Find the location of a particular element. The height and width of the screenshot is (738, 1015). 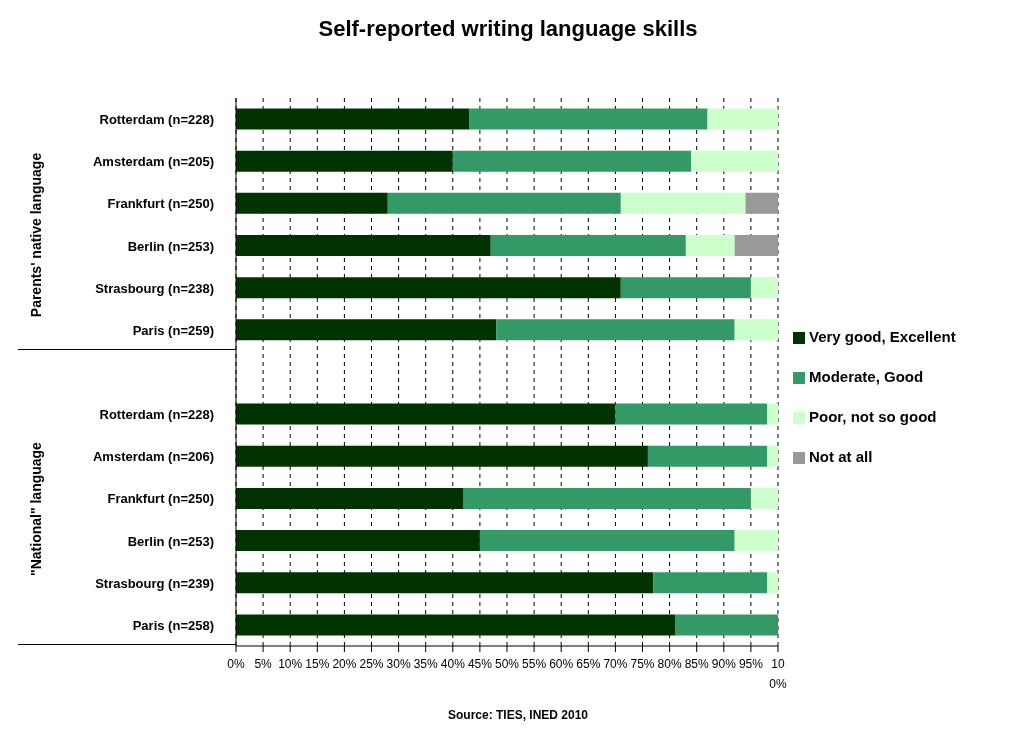

x-tick-label: 20% is located at coordinates (344, 664).